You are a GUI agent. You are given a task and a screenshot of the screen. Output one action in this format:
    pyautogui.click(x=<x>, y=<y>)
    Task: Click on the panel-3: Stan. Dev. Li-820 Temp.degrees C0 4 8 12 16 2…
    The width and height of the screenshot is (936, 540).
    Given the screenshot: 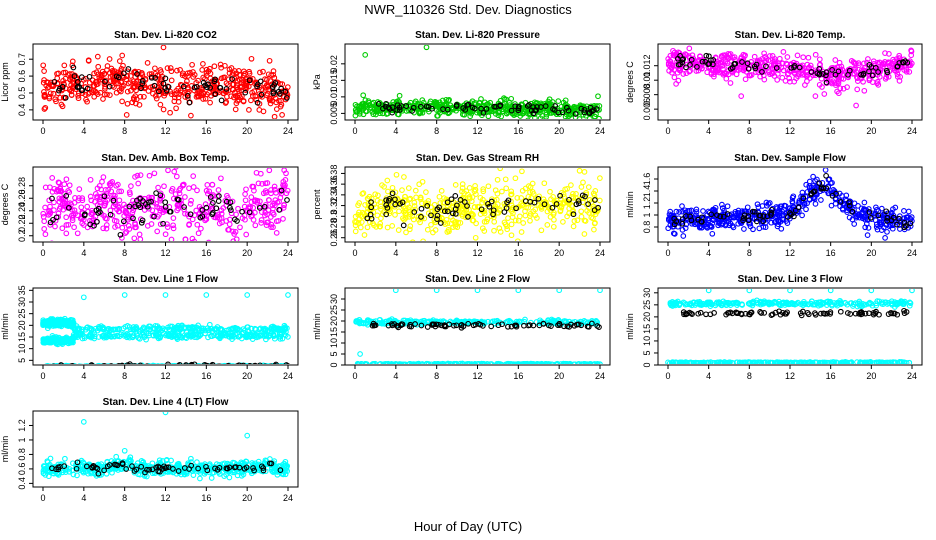 What is the action you would take?
    pyautogui.click(x=774, y=83)
    